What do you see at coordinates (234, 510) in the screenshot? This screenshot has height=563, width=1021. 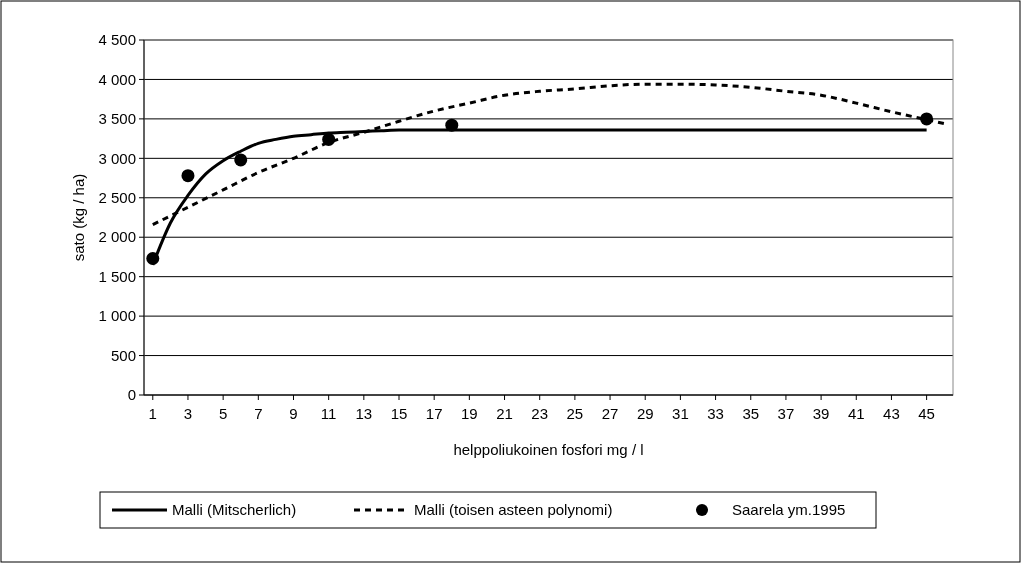 I see `legend-label: Malli (Mitscherlich)` at bounding box center [234, 510].